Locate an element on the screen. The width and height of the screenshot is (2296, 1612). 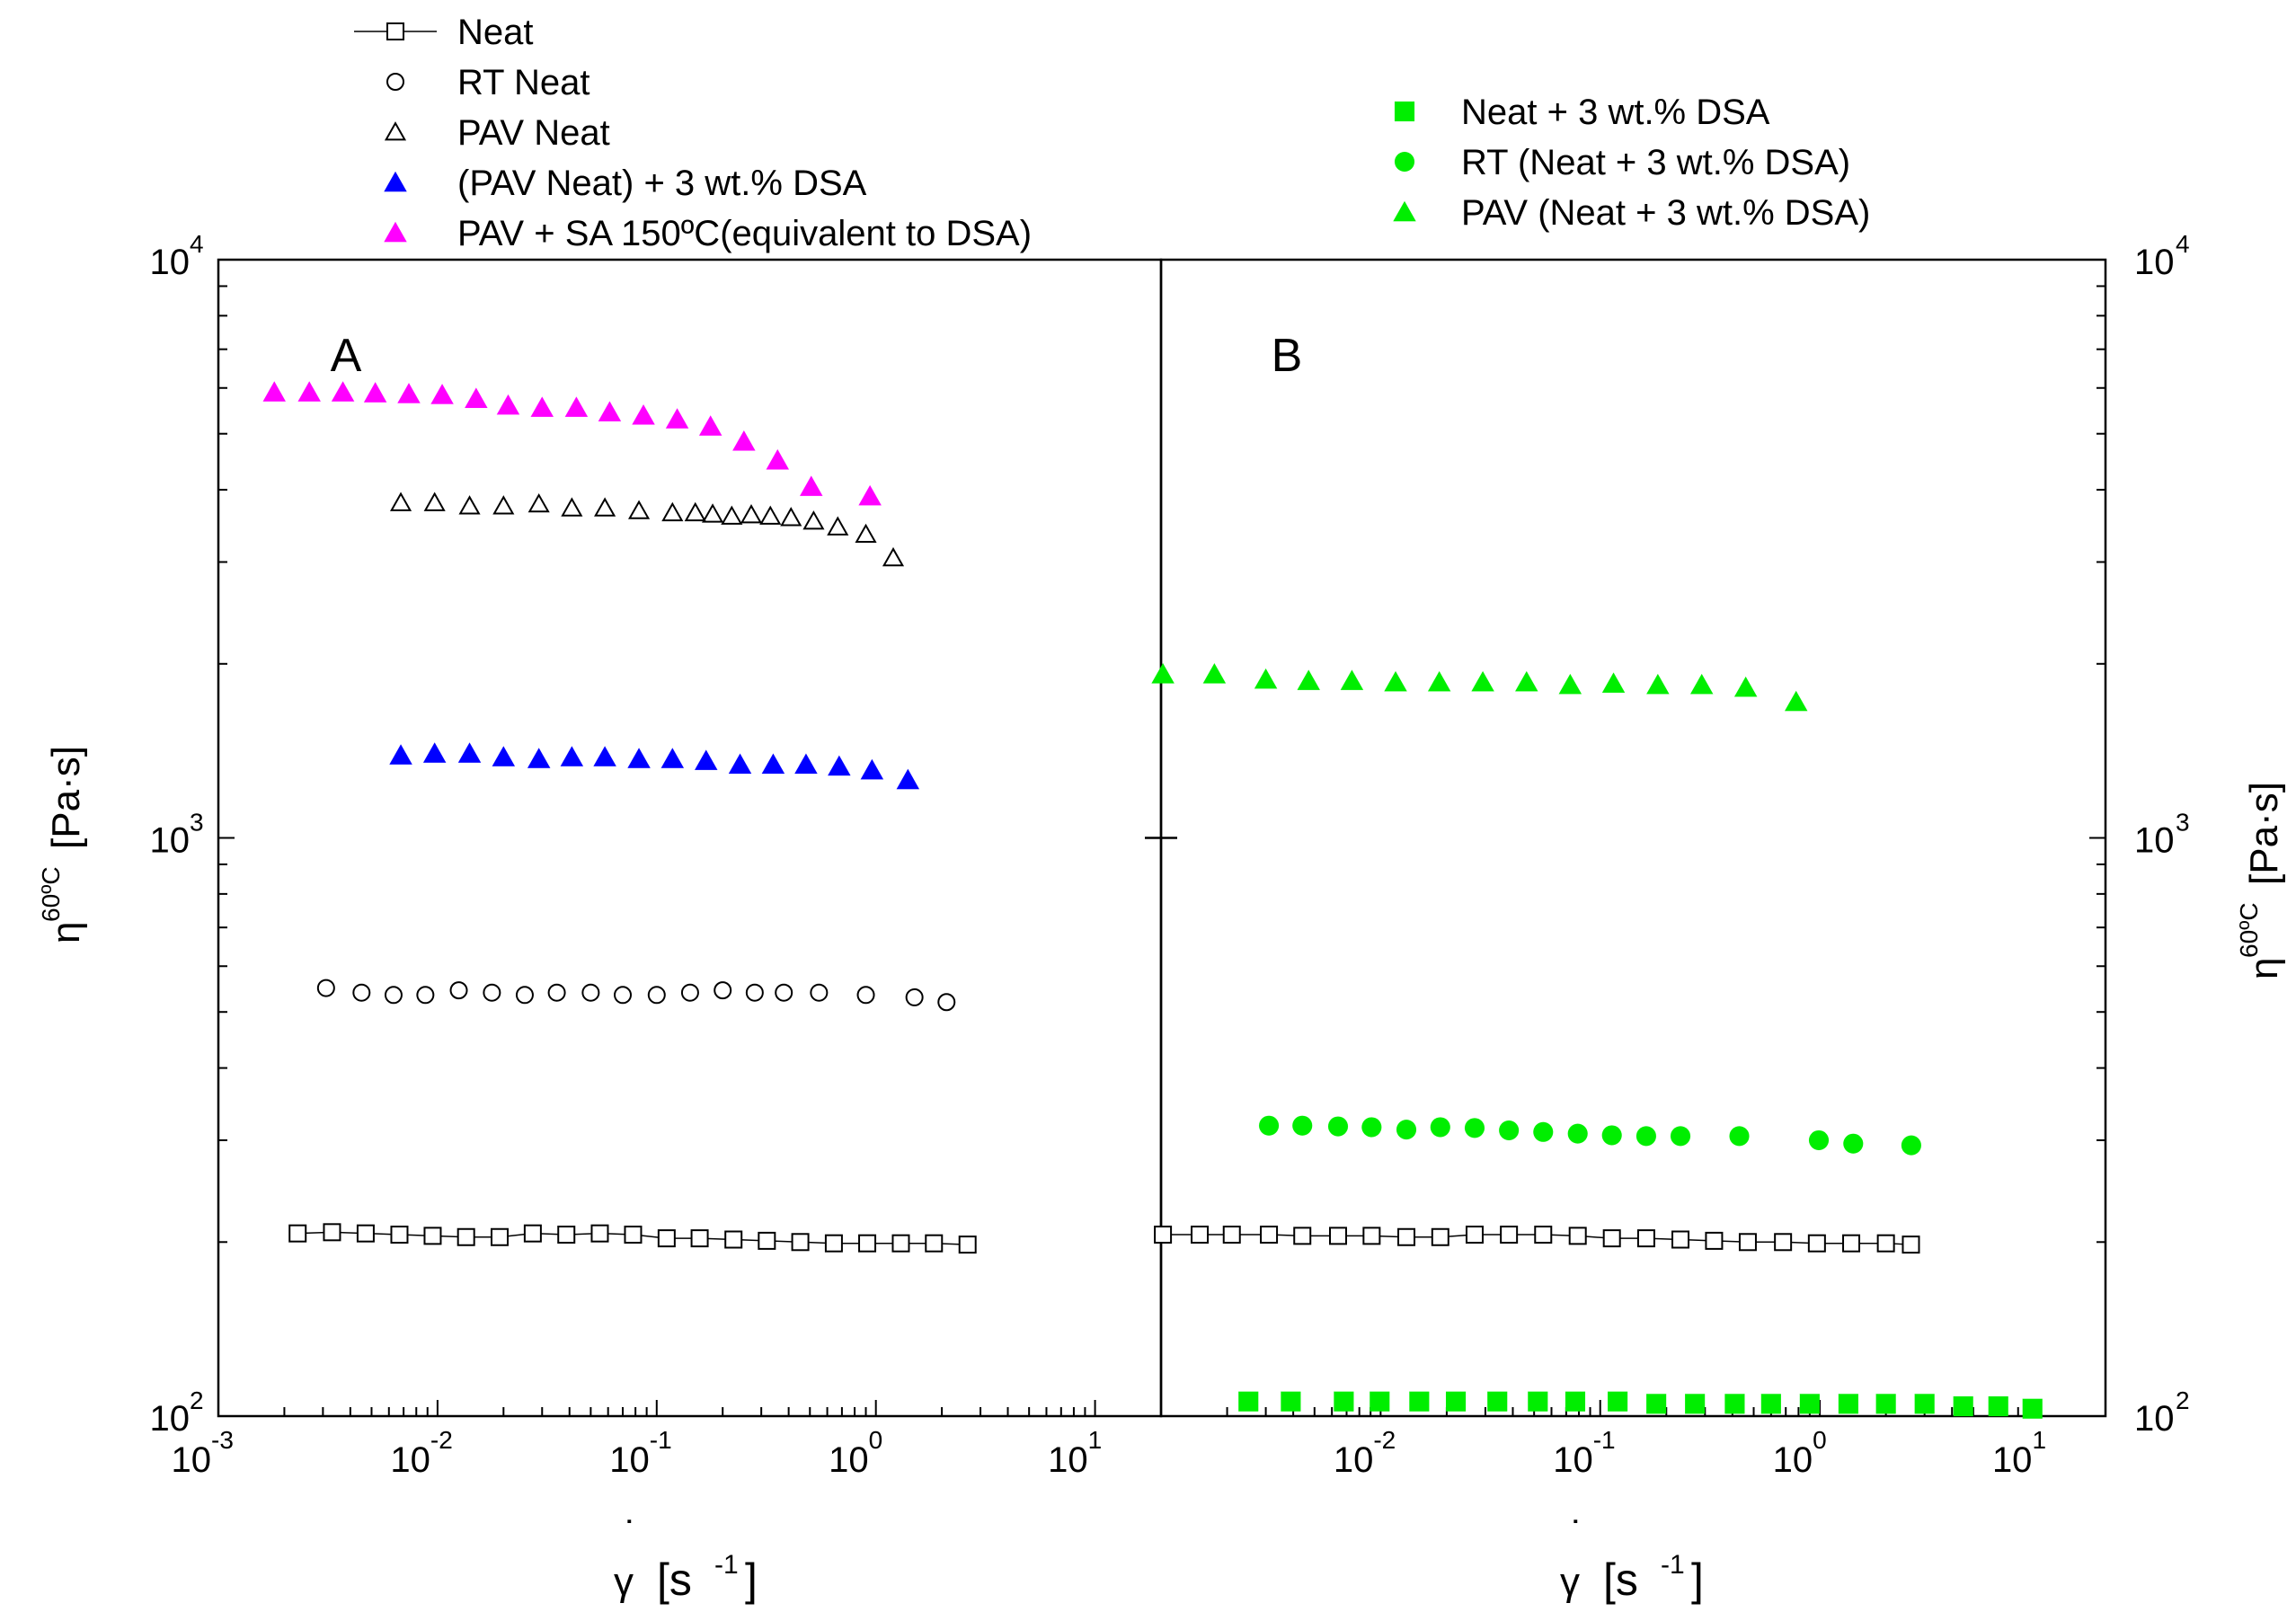
y-tick-label: 10 2 is located at coordinates (2162, 1412).